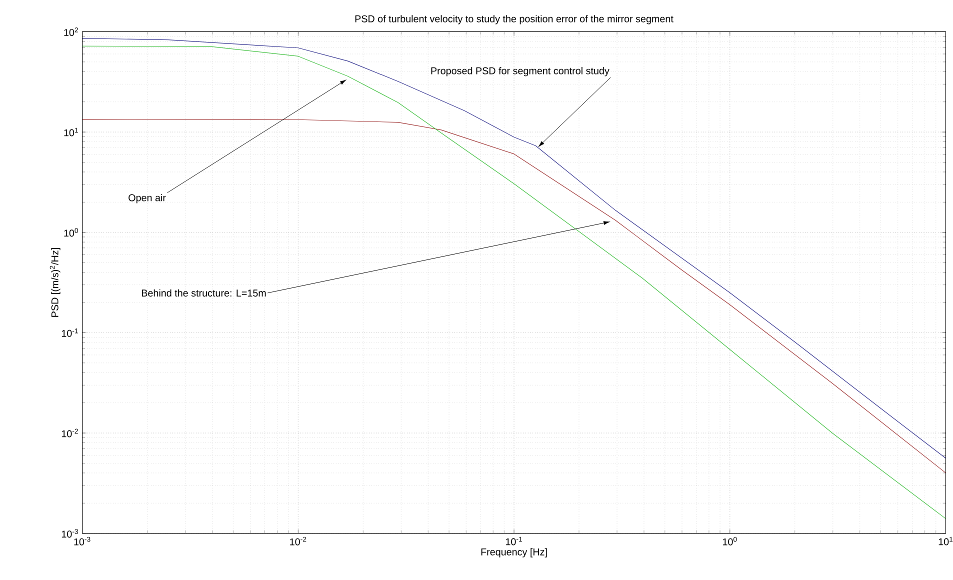 The image size is (953, 580). I want to click on y-axis-title: PSD [(m/s)$^{2}$/Hz], so click(55, 282).